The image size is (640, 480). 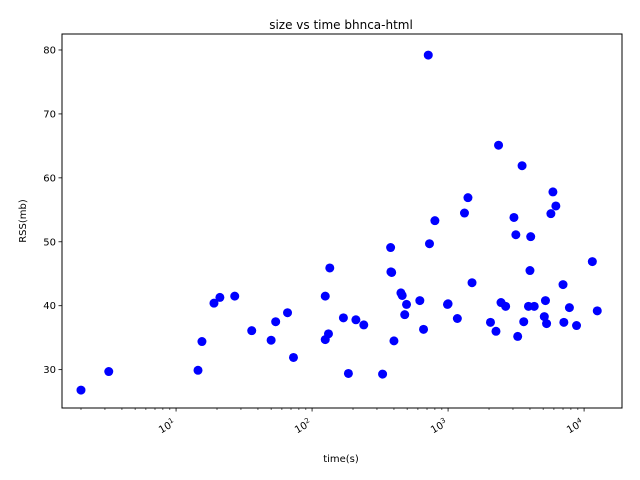 I want to click on y-axis-label: RSS(mb), so click(x=23, y=221).